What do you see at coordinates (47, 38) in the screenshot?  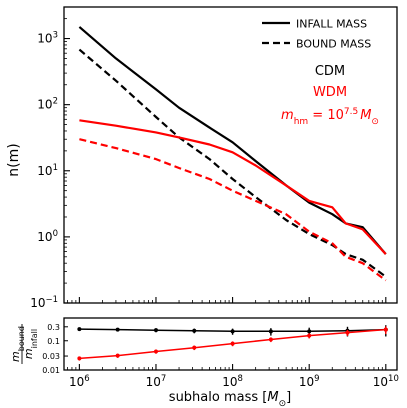 I see `top-ytick-label-4: 10³` at bounding box center [47, 38].